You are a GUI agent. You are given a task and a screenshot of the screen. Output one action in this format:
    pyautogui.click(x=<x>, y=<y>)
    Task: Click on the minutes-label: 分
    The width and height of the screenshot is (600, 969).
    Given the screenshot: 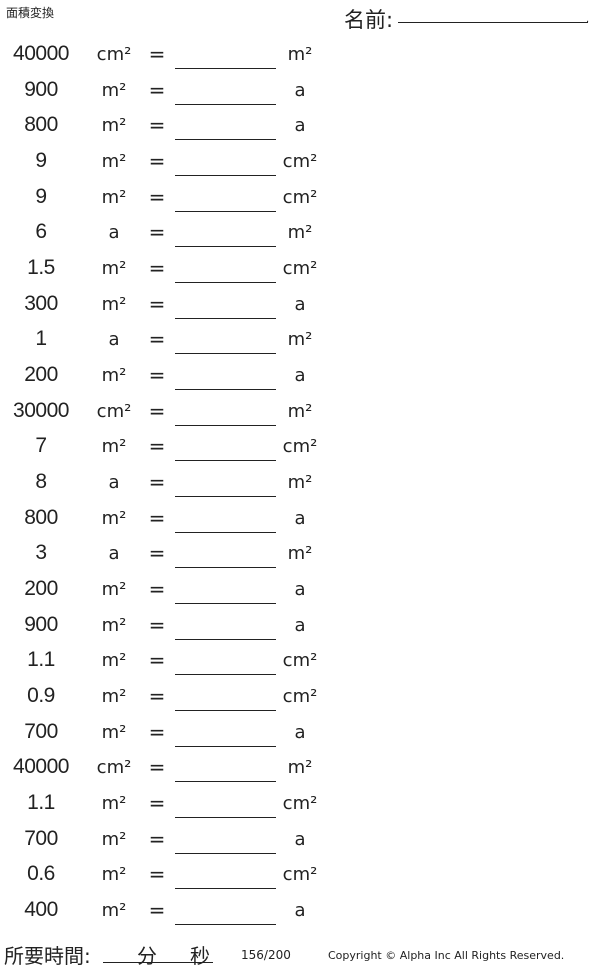 What is the action you would take?
    pyautogui.click(x=147, y=956)
    